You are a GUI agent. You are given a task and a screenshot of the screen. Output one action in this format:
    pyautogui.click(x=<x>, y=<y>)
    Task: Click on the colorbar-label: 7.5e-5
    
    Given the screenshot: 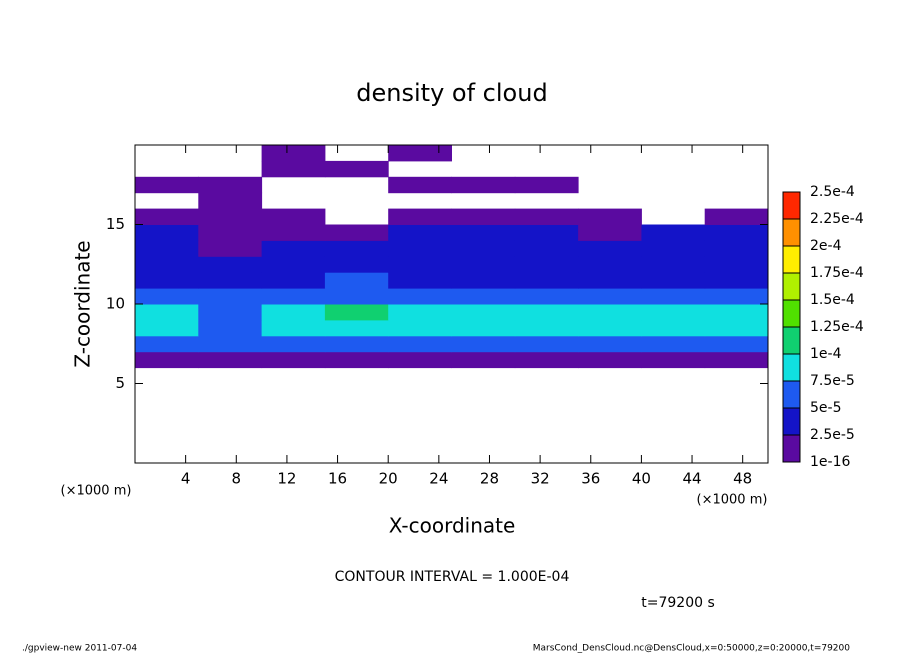 What is the action you would take?
    pyautogui.click(x=832, y=381)
    